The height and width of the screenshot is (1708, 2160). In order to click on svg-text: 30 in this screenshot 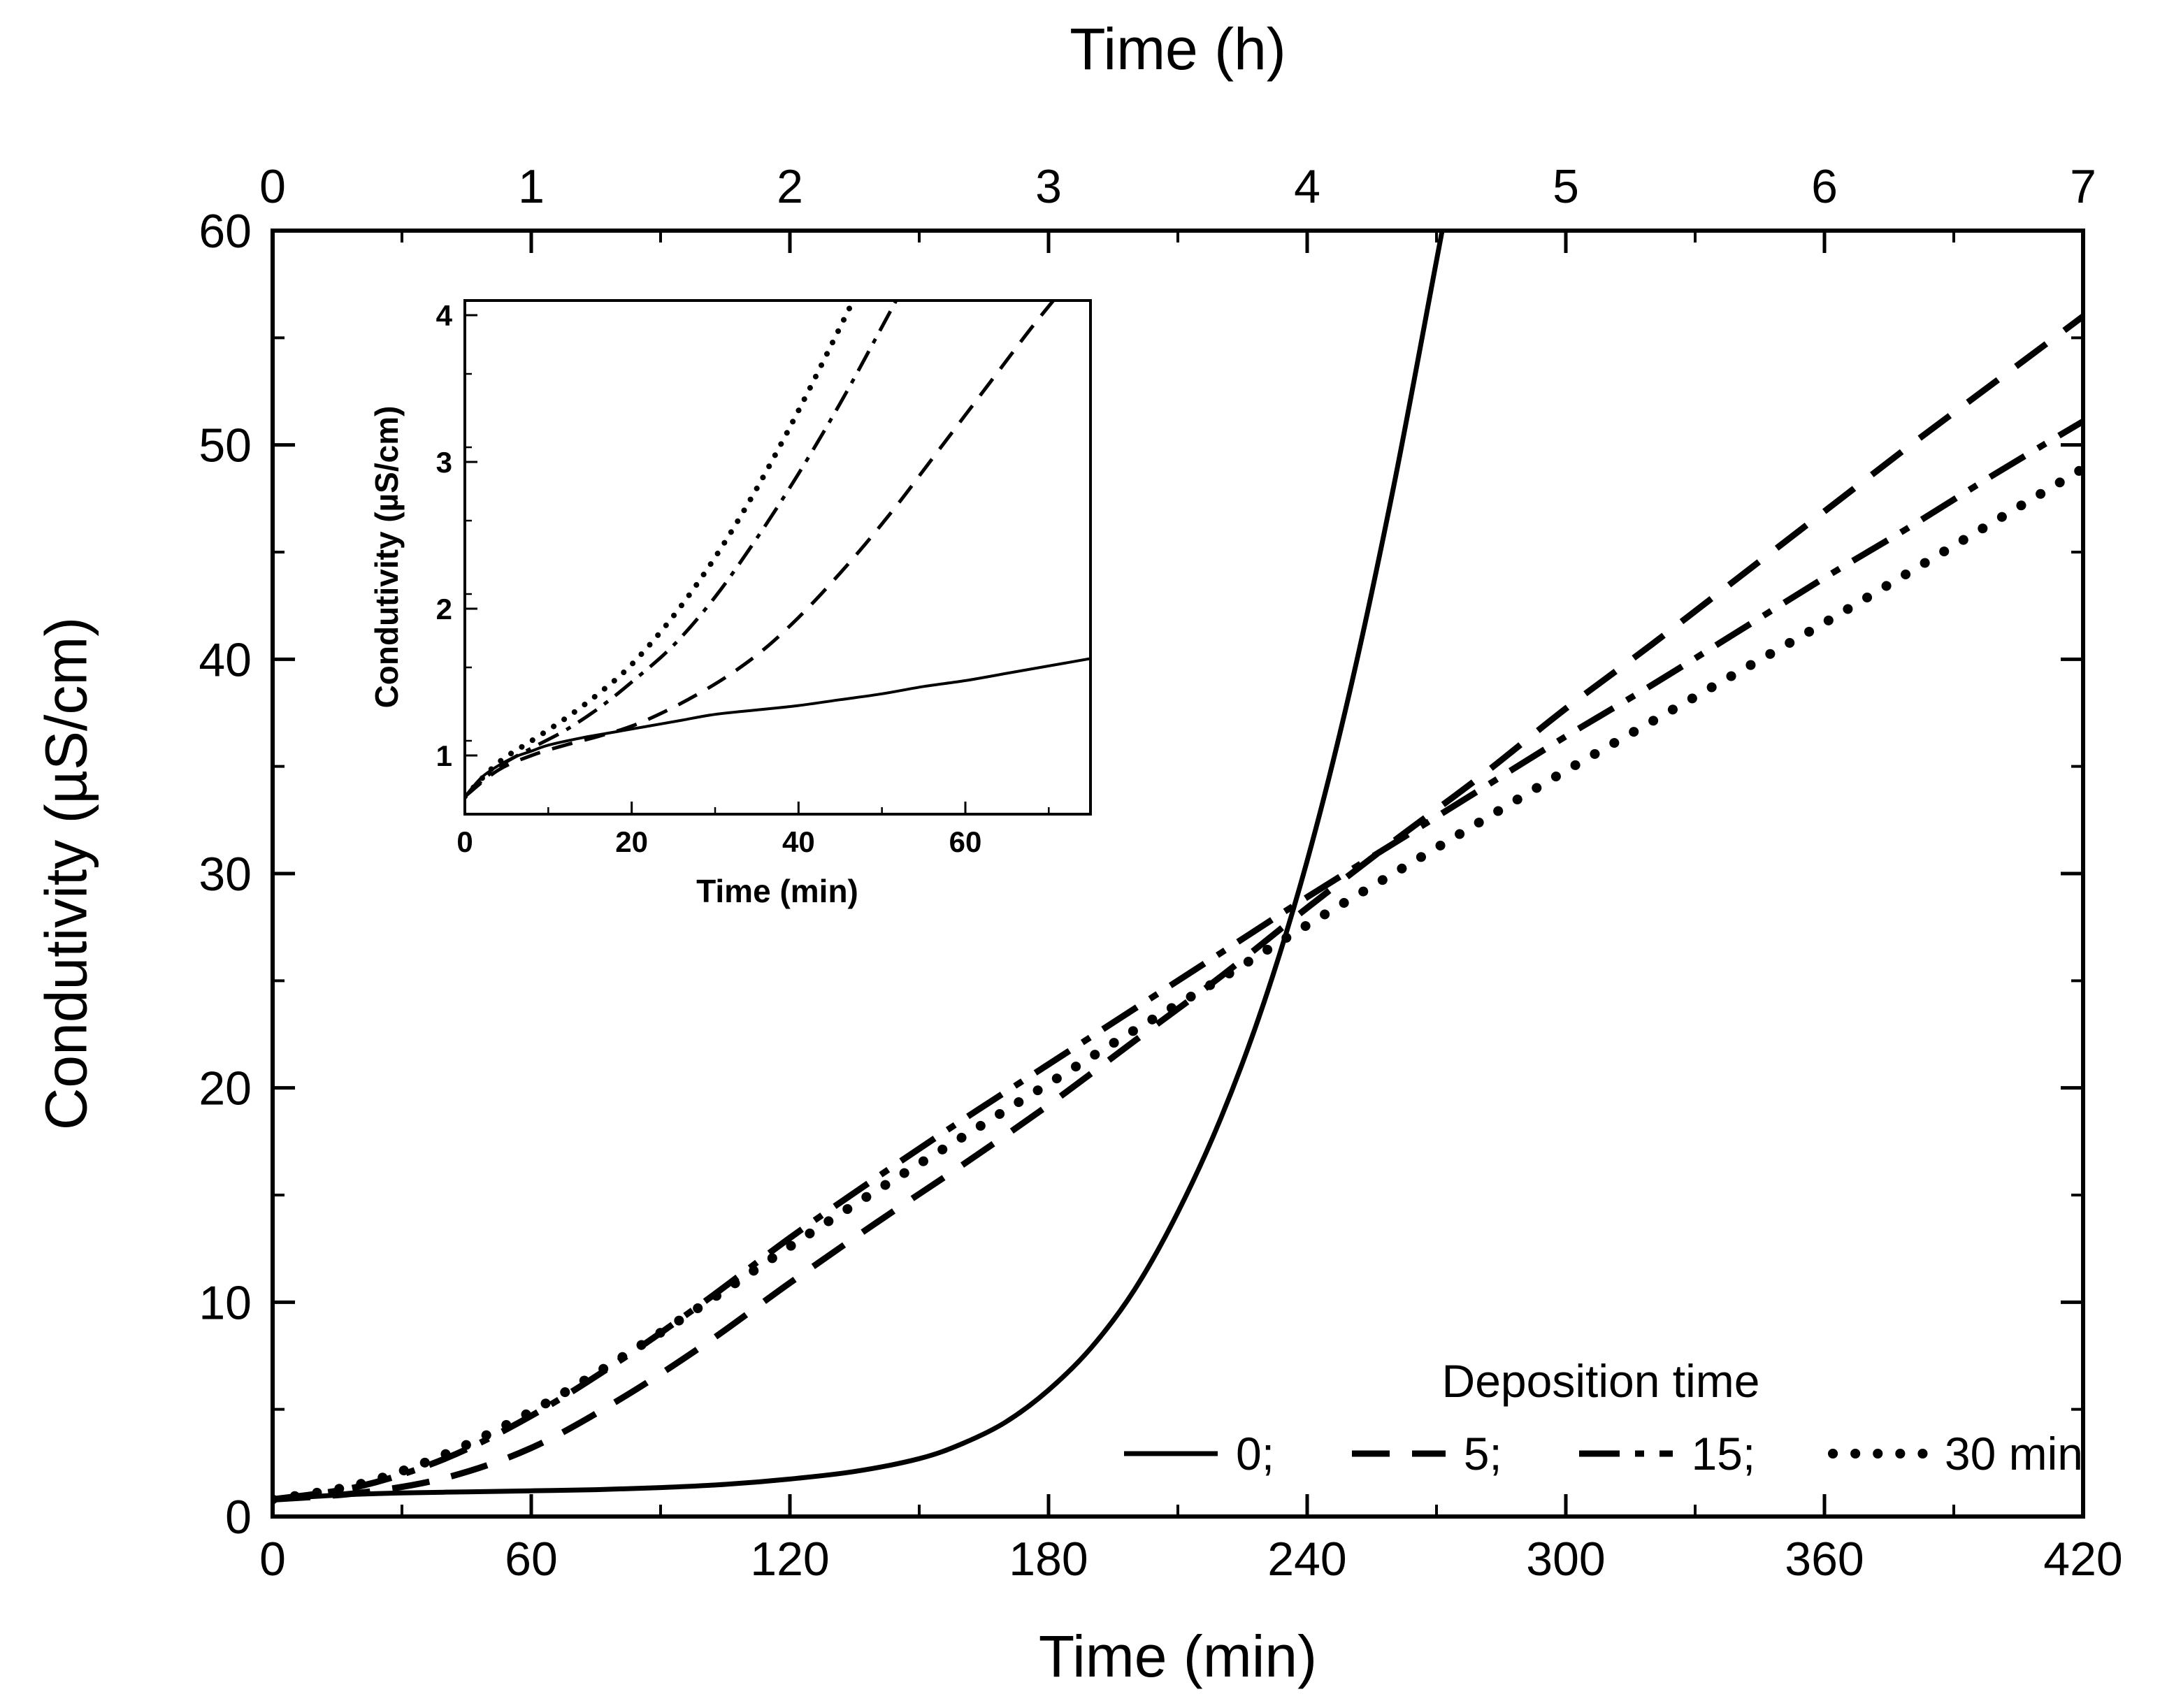, I will do `click(225, 874)`.